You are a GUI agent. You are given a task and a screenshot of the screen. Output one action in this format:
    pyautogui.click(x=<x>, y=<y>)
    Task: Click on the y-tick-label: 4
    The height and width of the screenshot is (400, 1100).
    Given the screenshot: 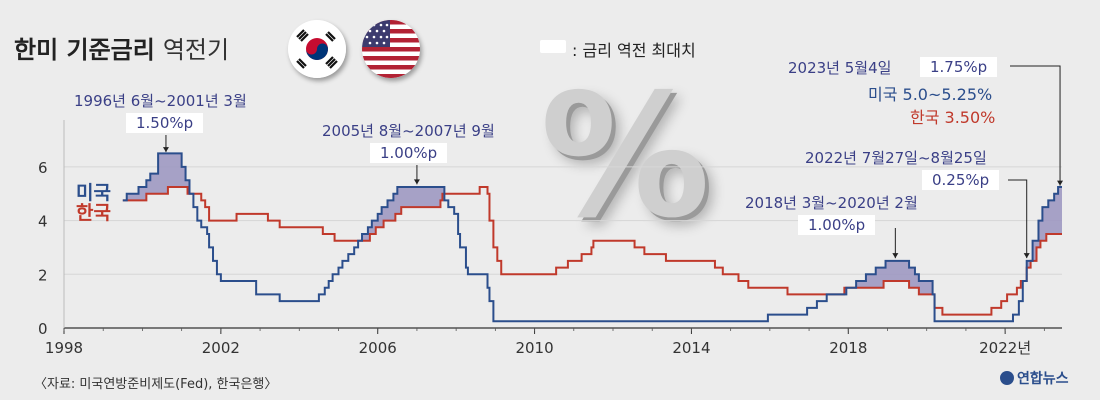 What is the action you would take?
    pyautogui.click(x=43, y=222)
    